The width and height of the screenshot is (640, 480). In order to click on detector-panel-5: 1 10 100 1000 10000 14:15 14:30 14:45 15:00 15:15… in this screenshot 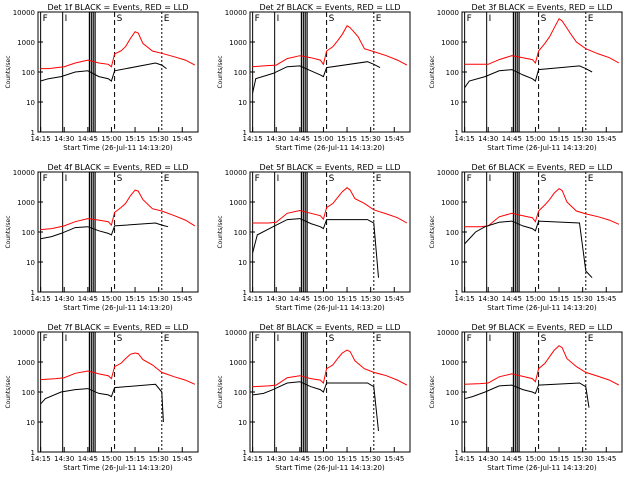, I will do `click(314, 237)`.